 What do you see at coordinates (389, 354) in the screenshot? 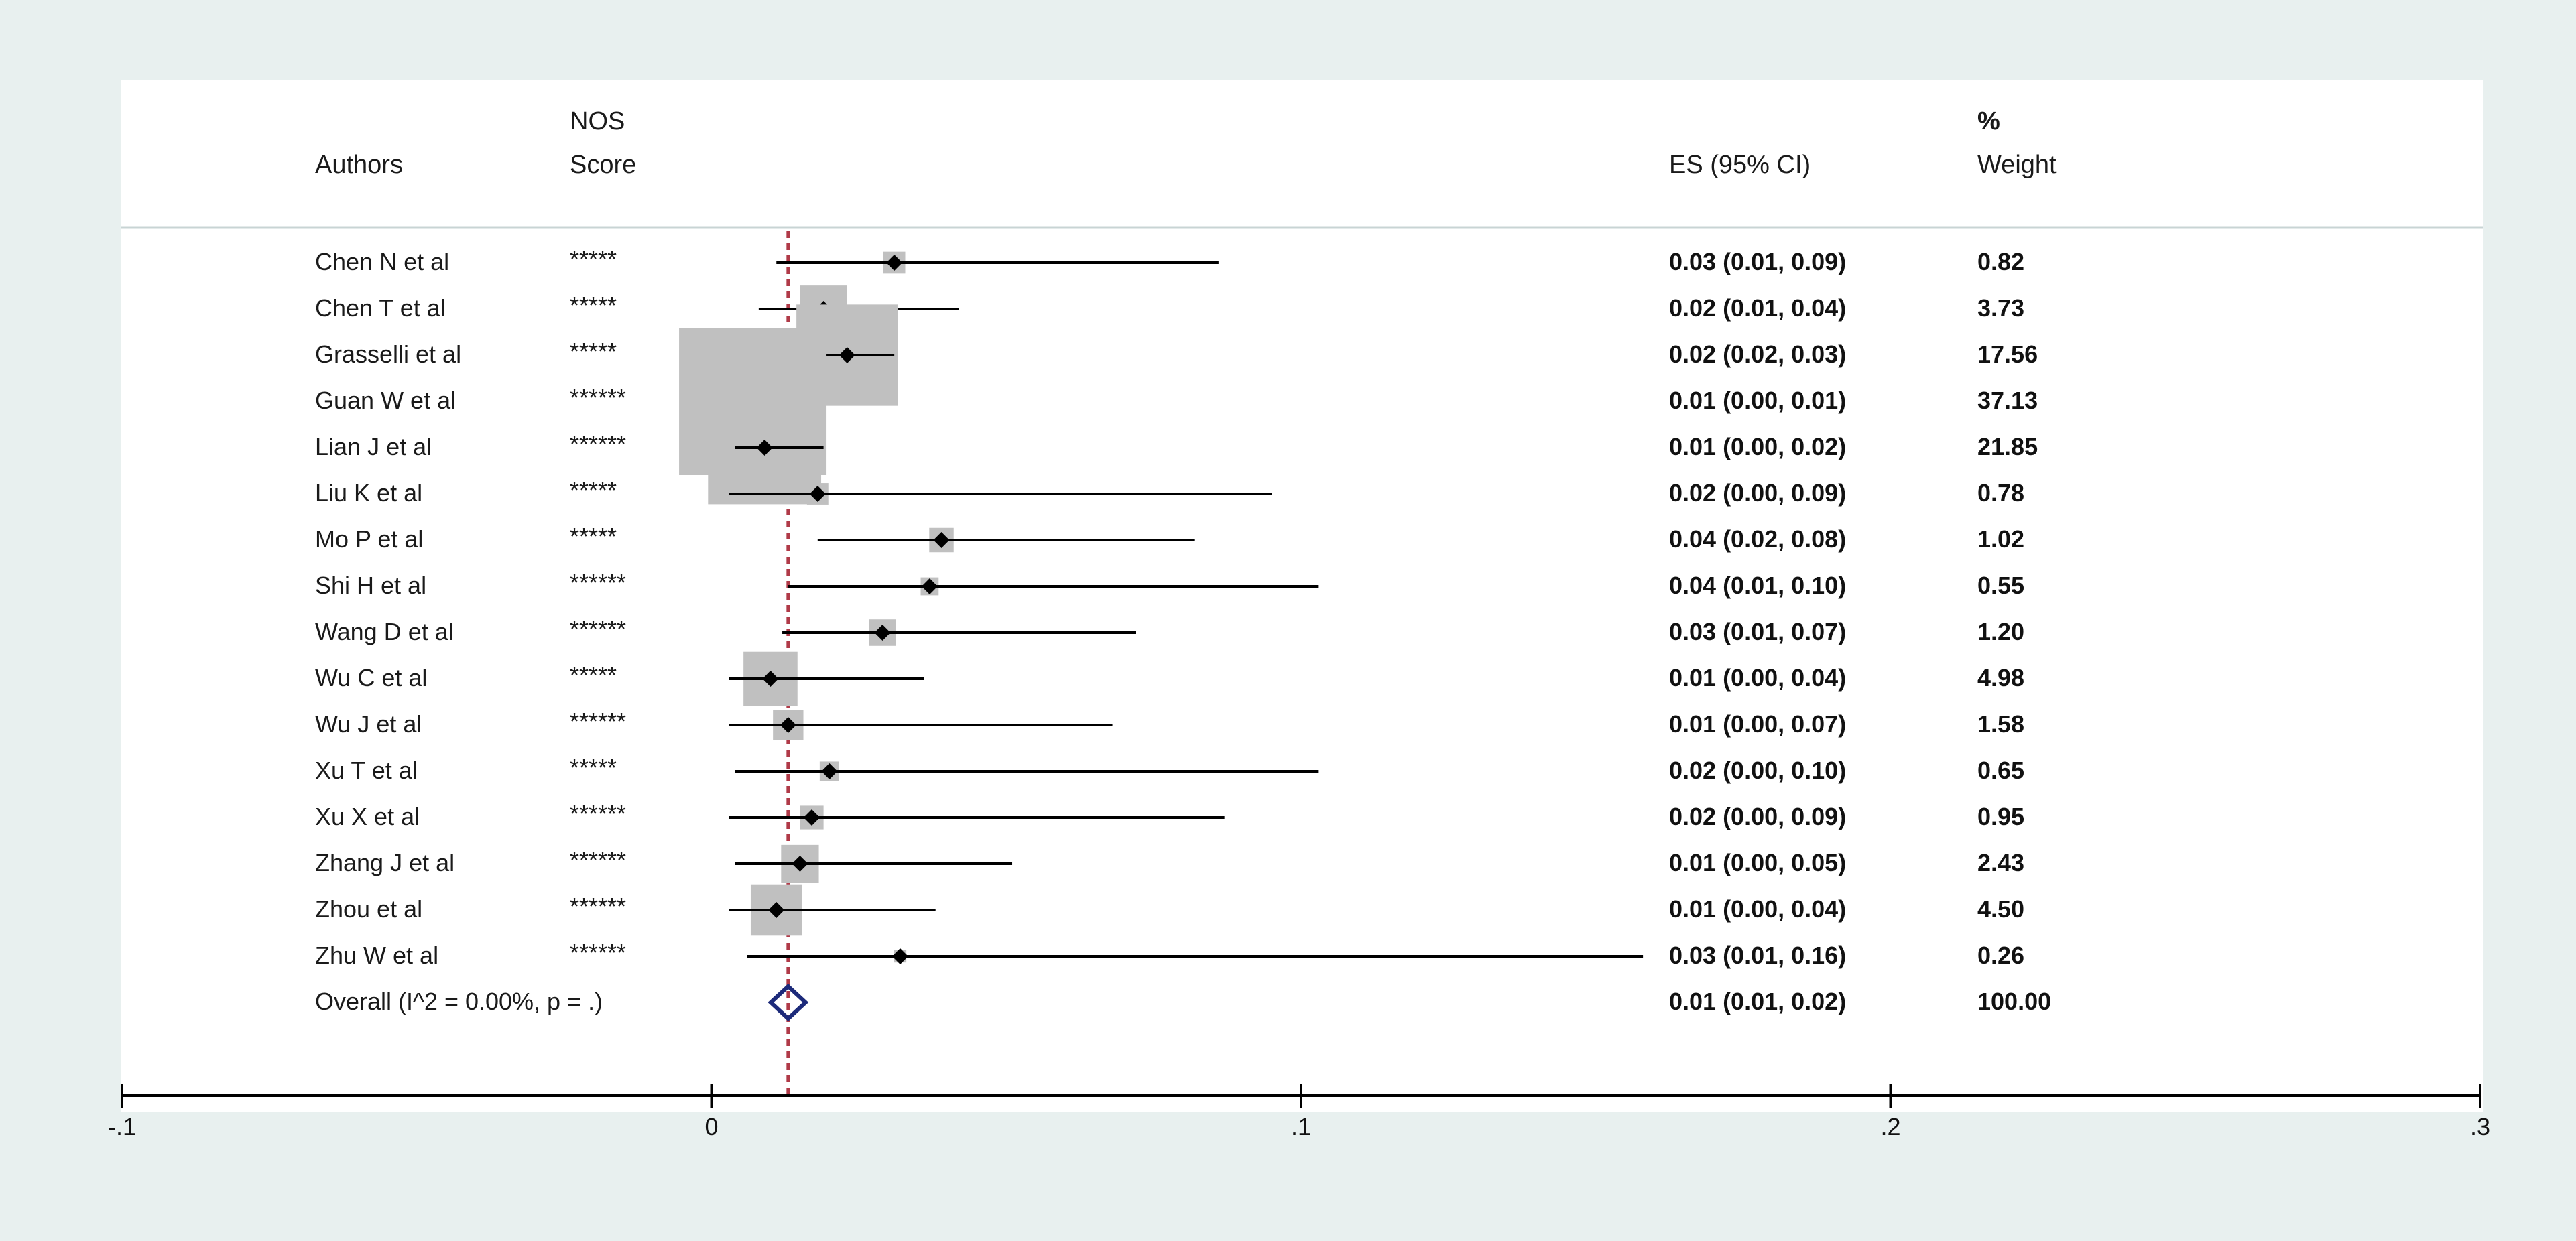
I see `author-label: Grasselli et al` at bounding box center [389, 354].